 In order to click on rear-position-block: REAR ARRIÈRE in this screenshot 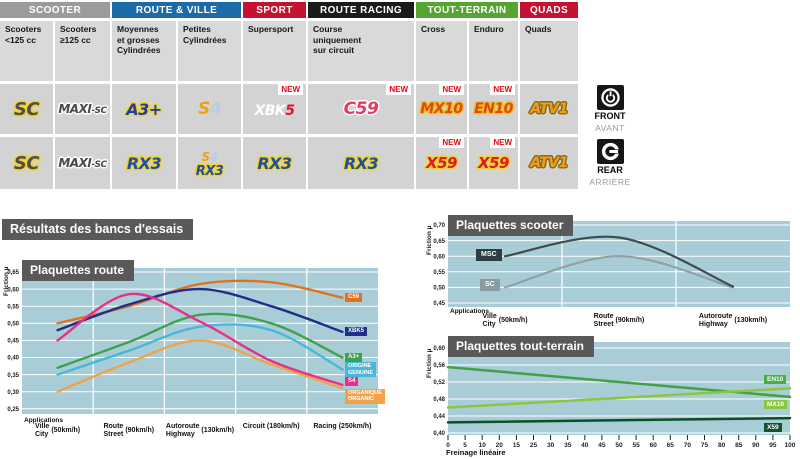, I will do `click(610, 163)`.